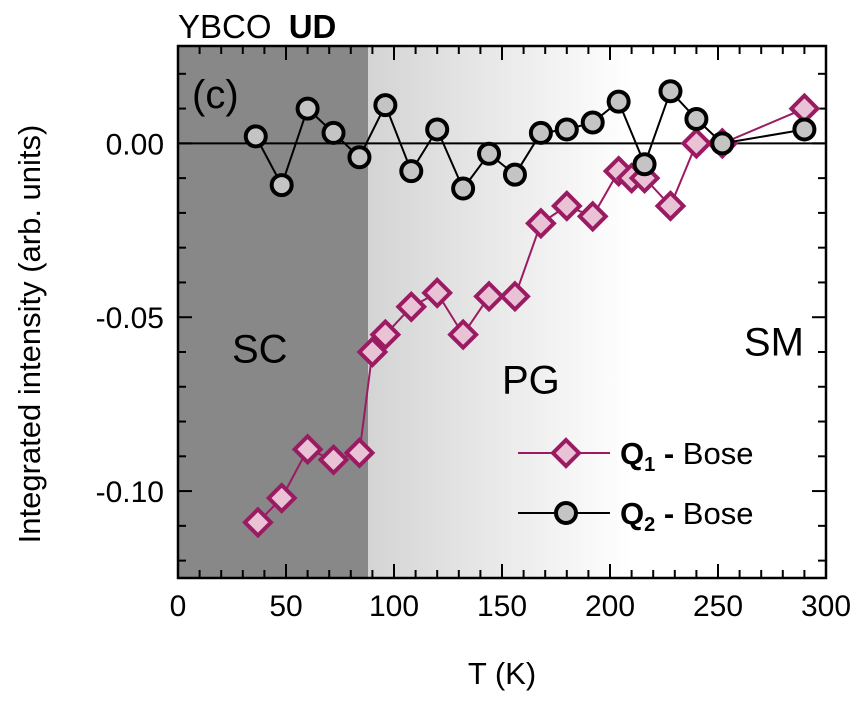 The height and width of the screenshot is (706, 866). I want to click on x-tick-label: 300, so click(826, 606).